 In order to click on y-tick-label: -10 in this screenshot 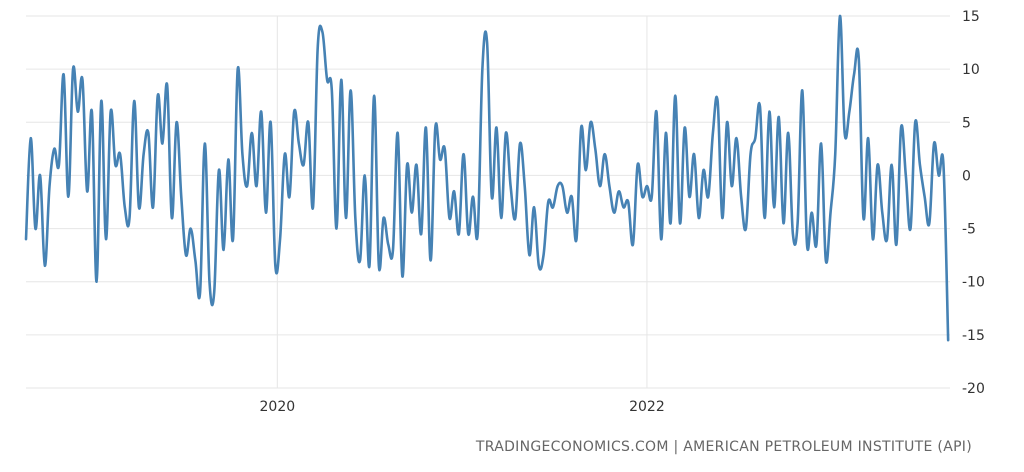, I will do `click(973, 283)`.